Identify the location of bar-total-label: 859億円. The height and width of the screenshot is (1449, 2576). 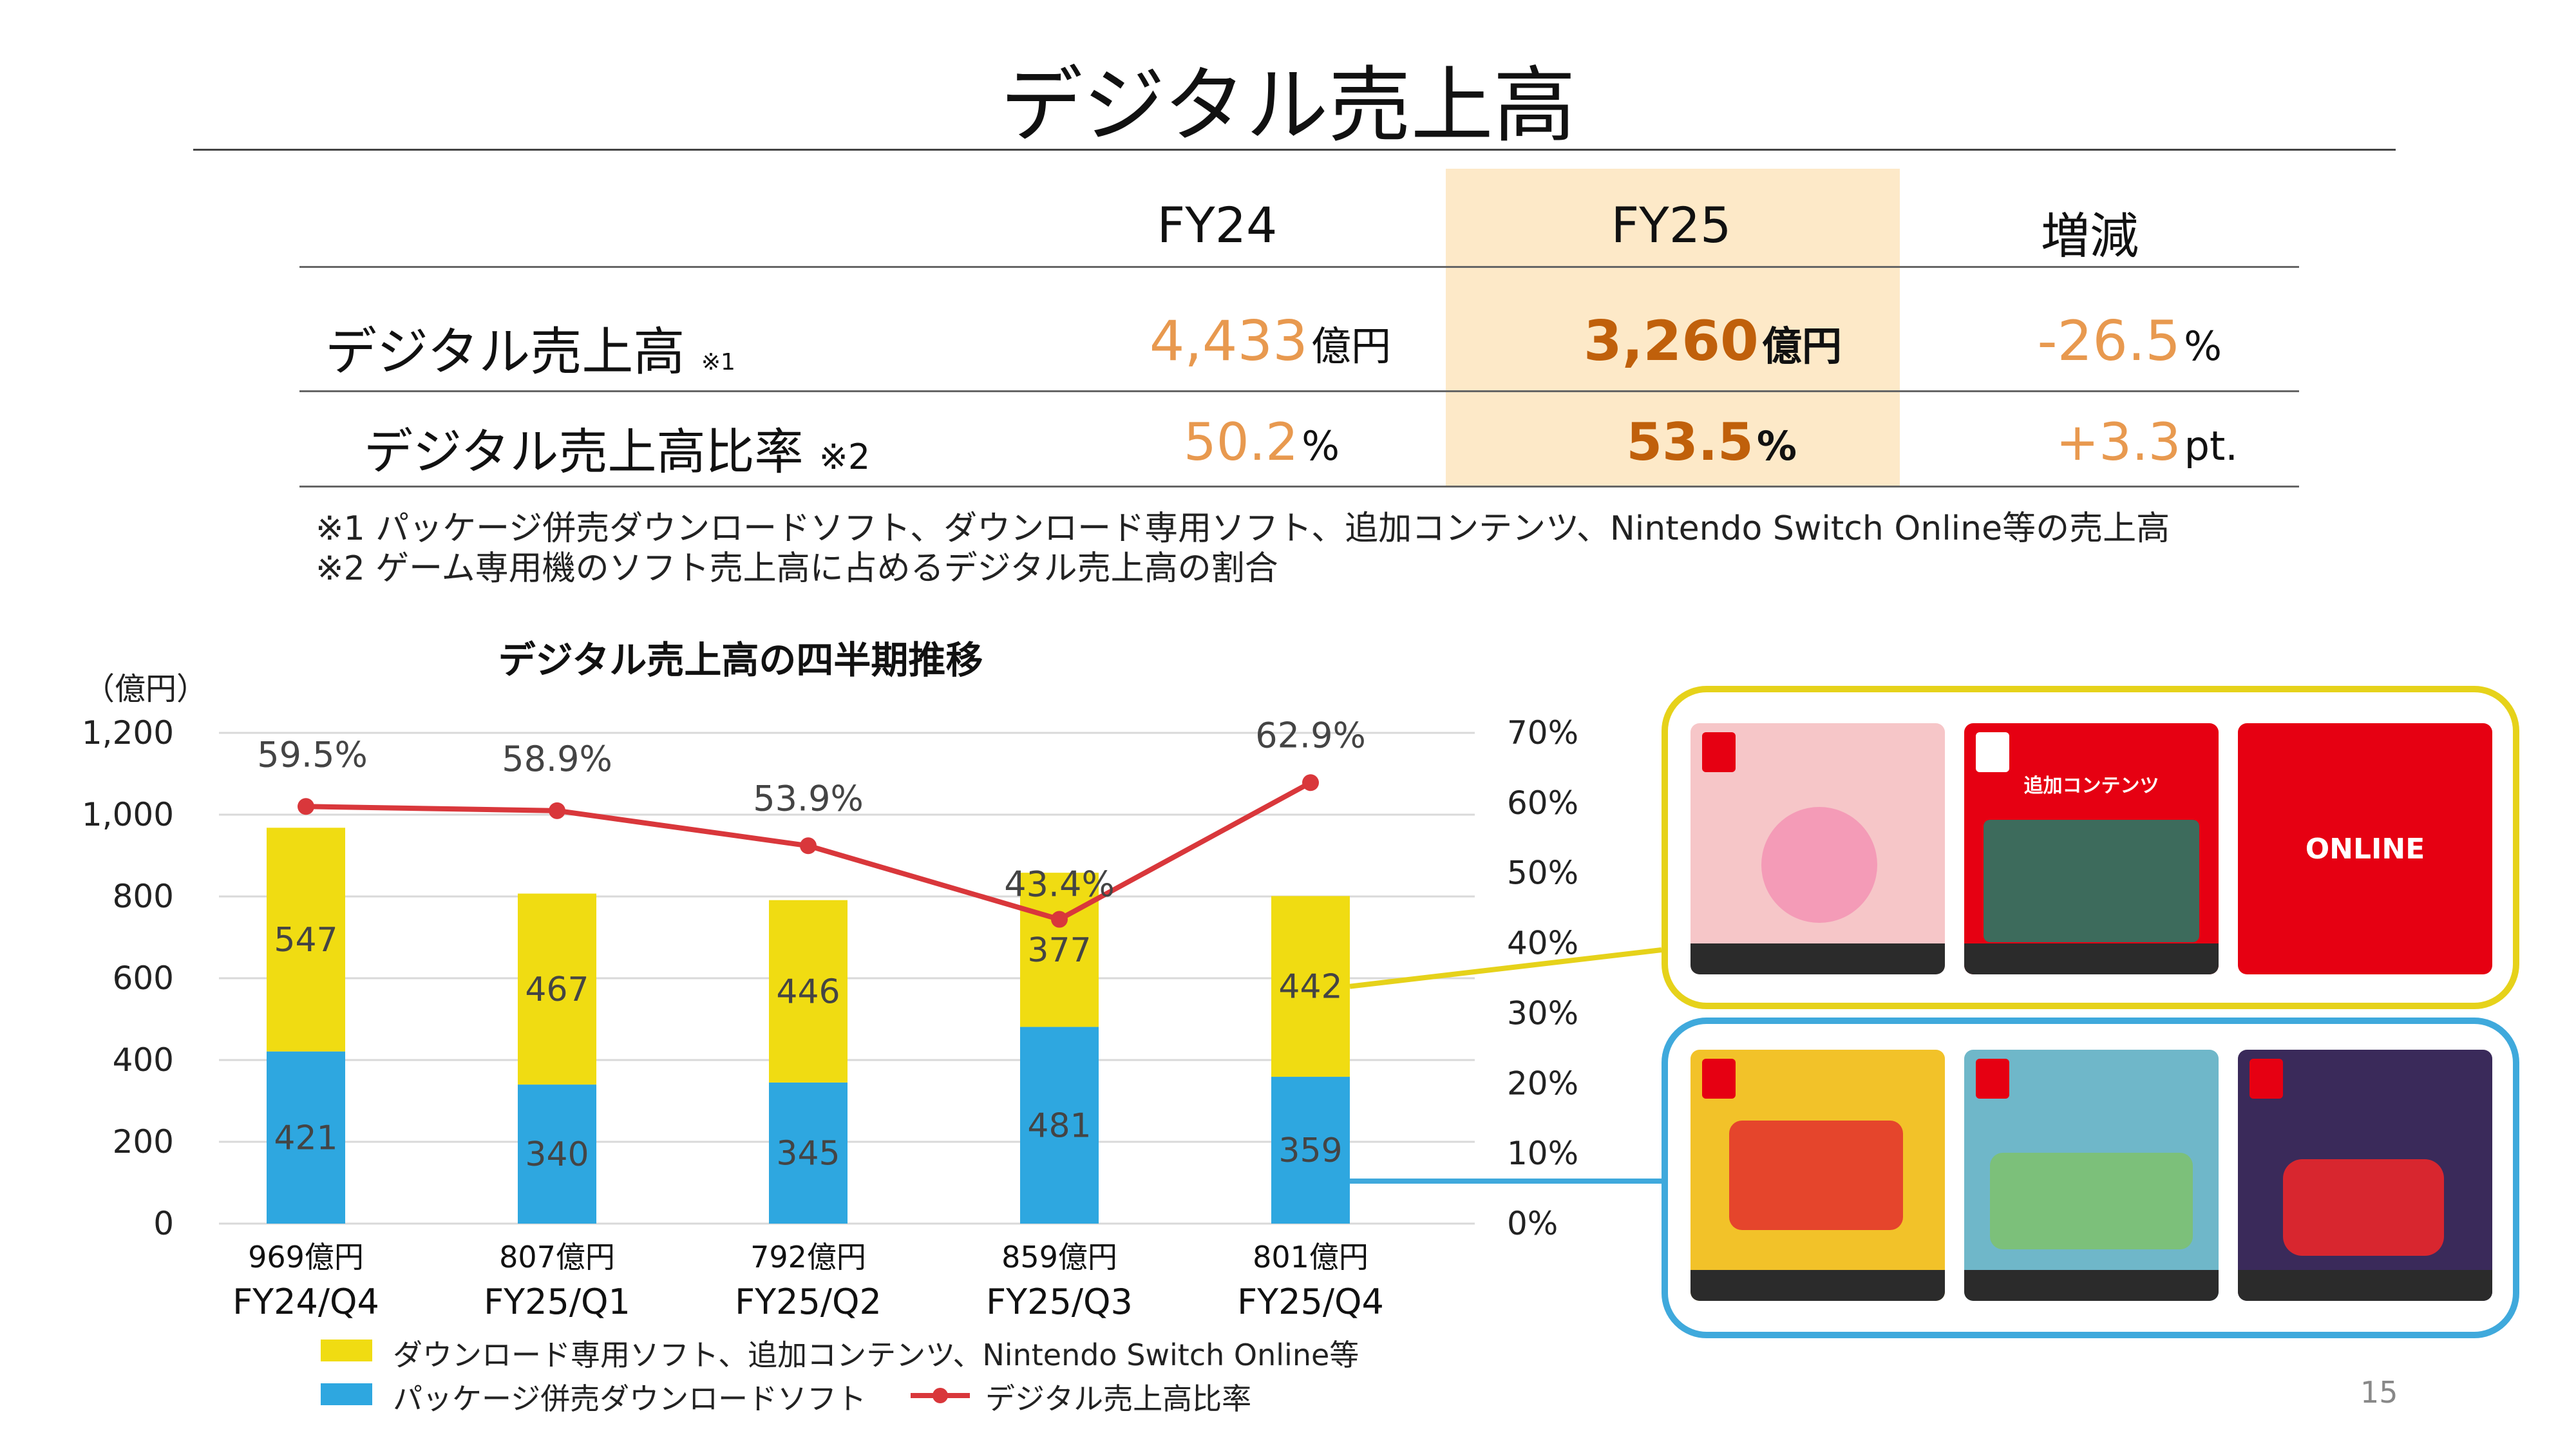
(1059, 1257).